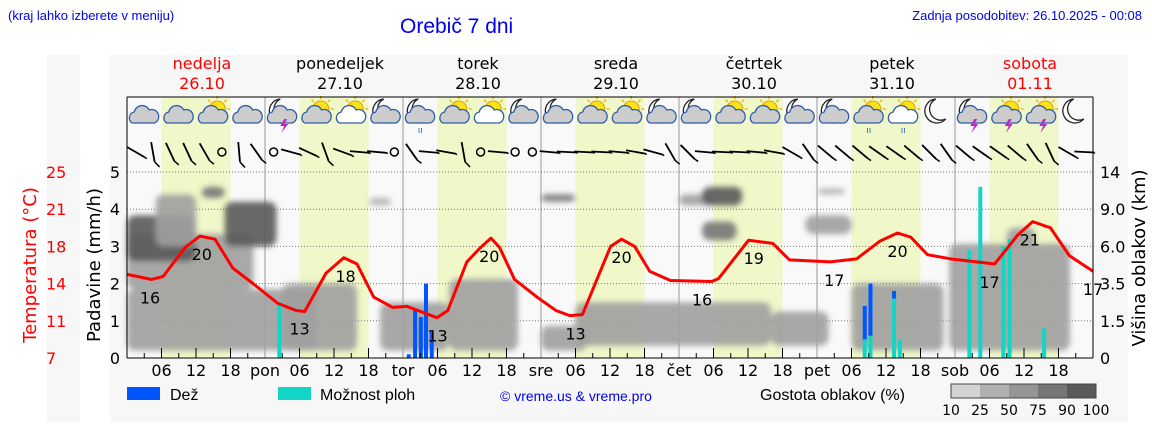  What do you see at coordinates (951, 411) in the screenshot?
I see `cloud-density-tick: 10` at bounding box center [951, 411].